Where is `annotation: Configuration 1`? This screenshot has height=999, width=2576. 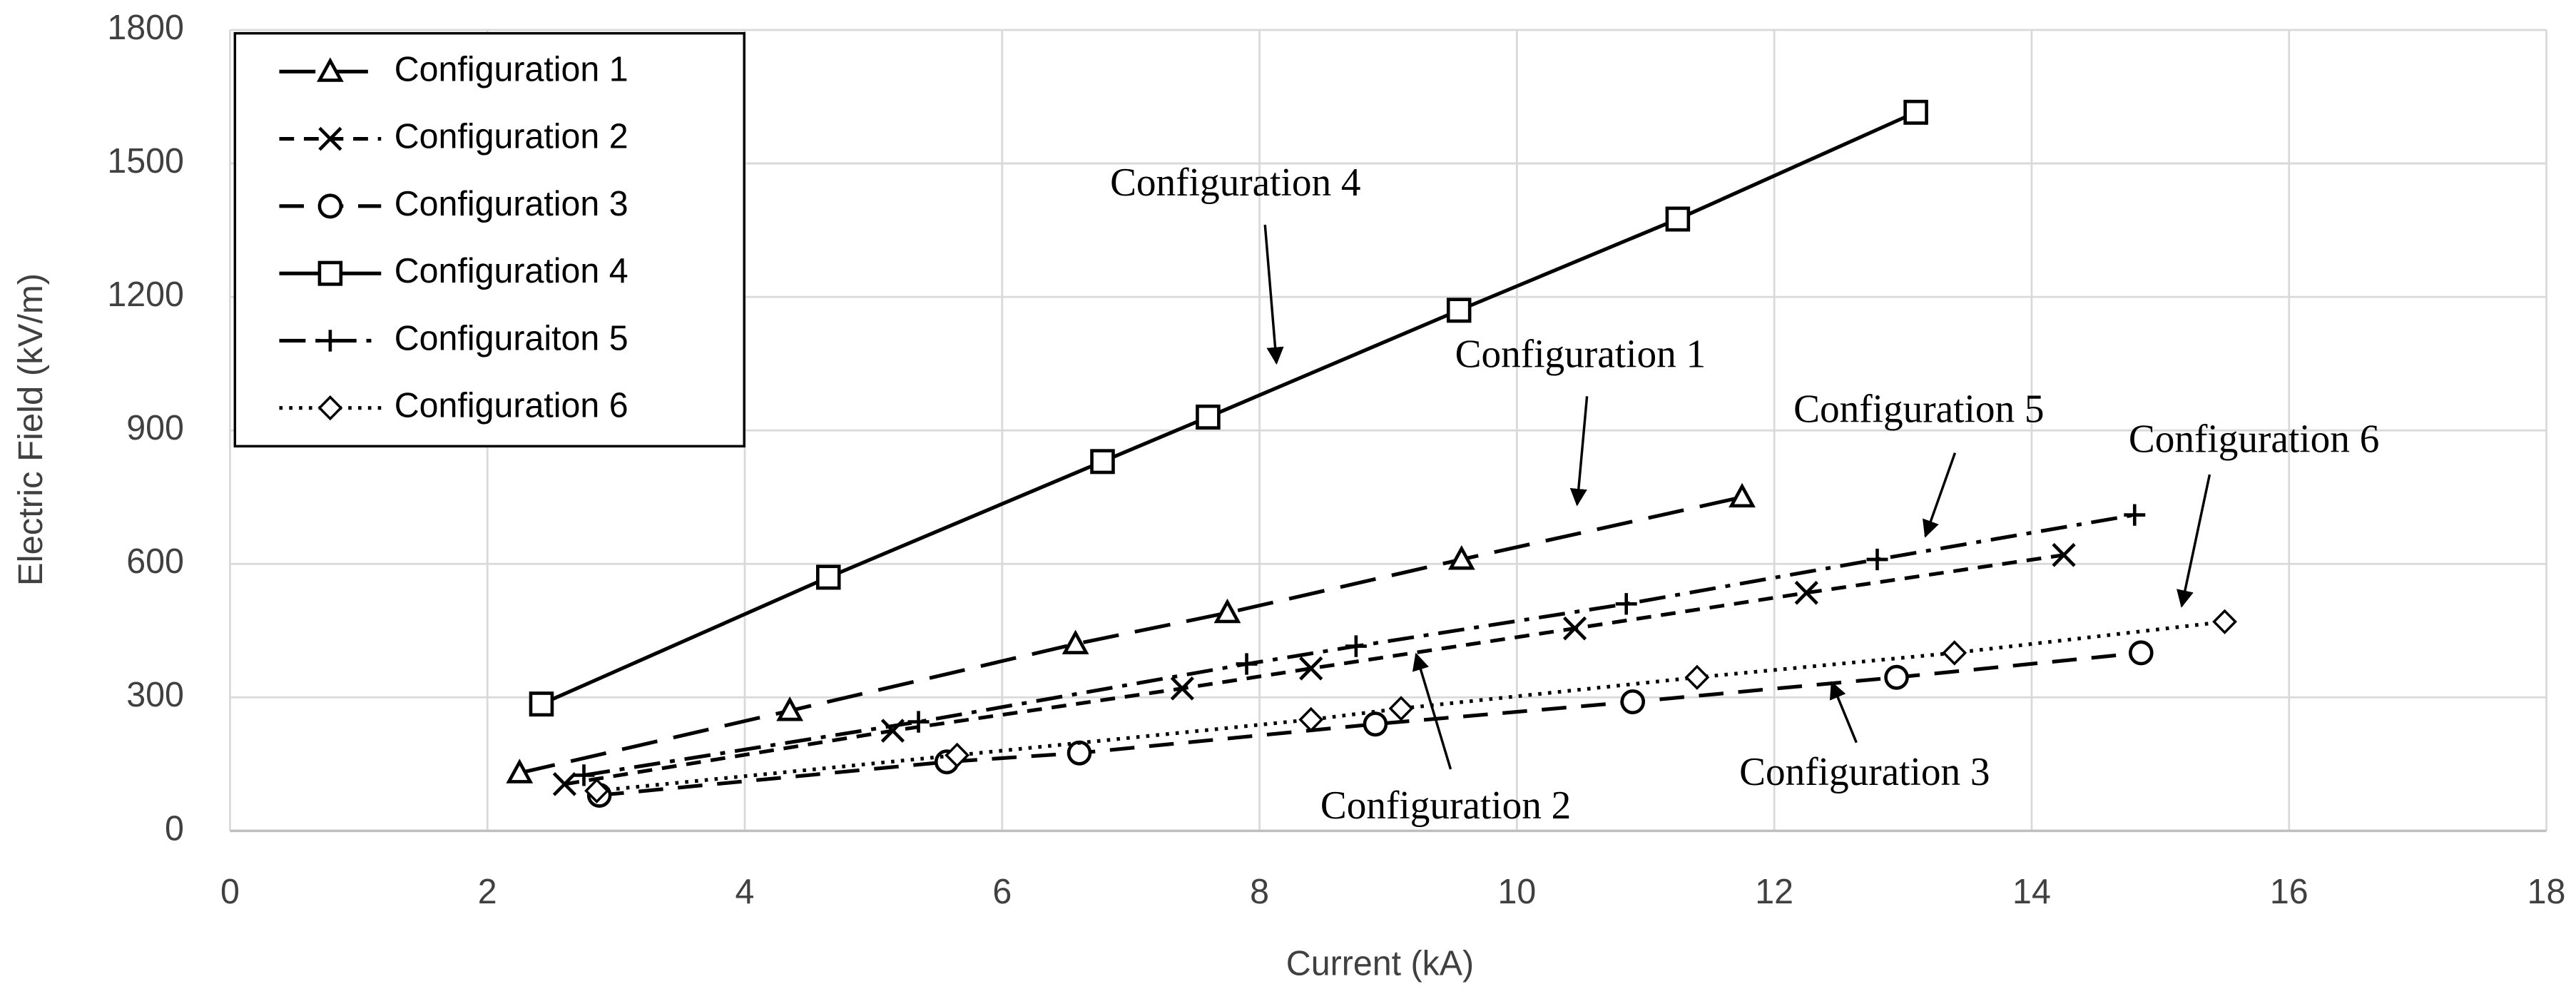
annotation: Configuration 1 is located at coordinates (1580, 354).